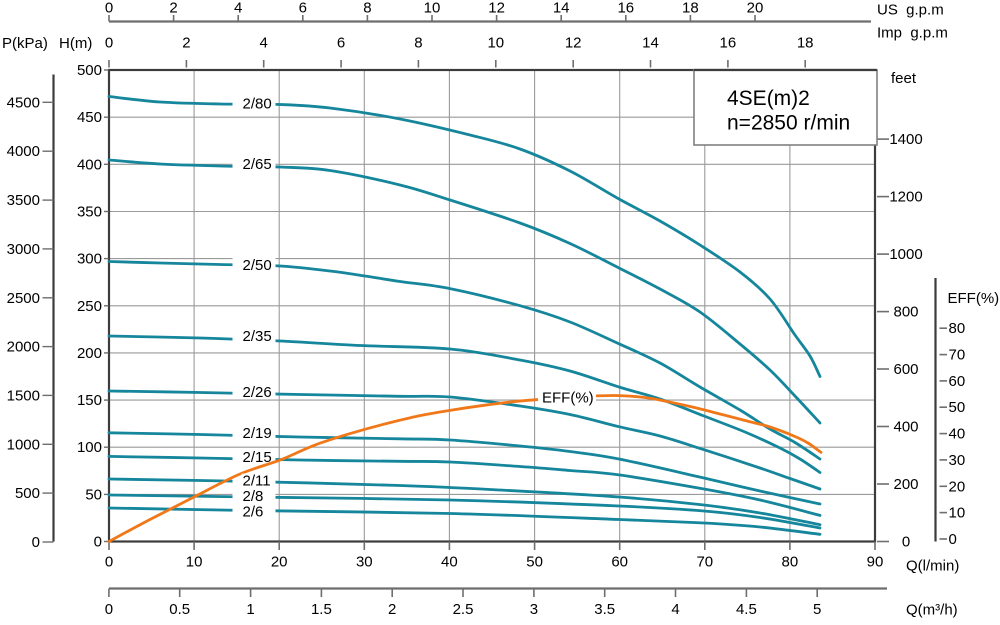 This screenshot has width=1000, height=625. What do you see at coordinates (89, 447) in the screenshot?
I see `svg-text: 100` at bounding box center [89, 447].